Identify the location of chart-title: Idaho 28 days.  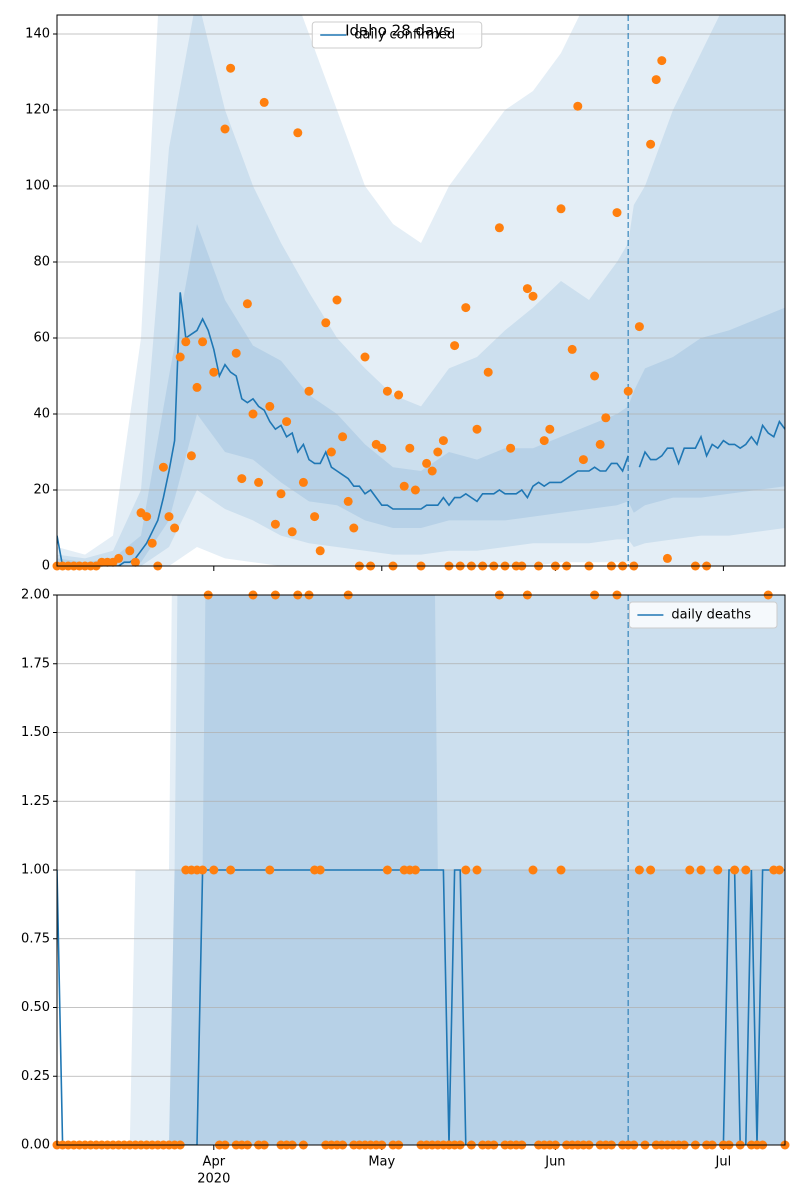
(398, 31).